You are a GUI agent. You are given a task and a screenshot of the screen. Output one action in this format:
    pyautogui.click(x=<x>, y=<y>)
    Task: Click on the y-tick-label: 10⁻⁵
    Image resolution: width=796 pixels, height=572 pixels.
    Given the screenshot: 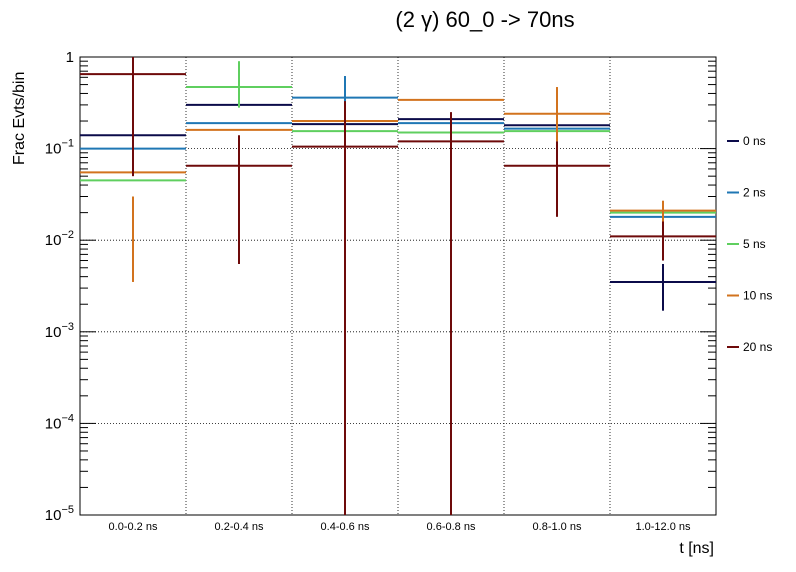 What is the action you would take?
    pyautogui.click(x=59, y=514)
    